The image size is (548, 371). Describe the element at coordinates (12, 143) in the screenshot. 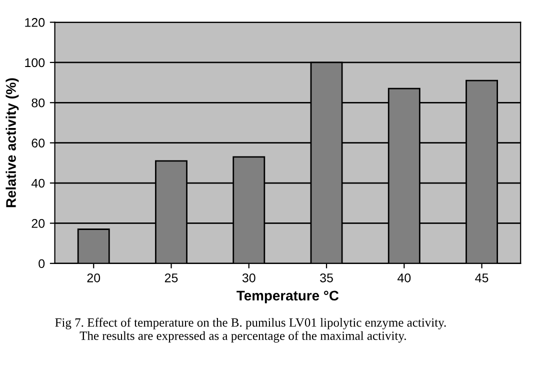

I see `y-axis-title: Relative activity (%)` at that location.